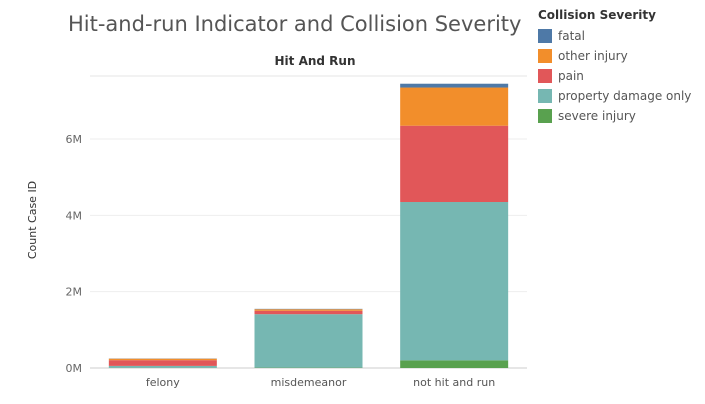 Image resolution: width=705 pixels, height=404 pixels. Describe the element at coordinates (614, 36) in the screenshot. I see `legend-item: fatal` at that location.